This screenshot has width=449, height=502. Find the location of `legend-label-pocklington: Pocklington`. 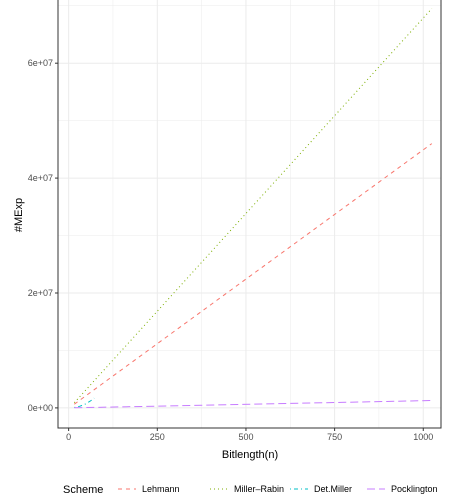

legend-label-pocklington: Pocklington is located at coordinates (414, 489).